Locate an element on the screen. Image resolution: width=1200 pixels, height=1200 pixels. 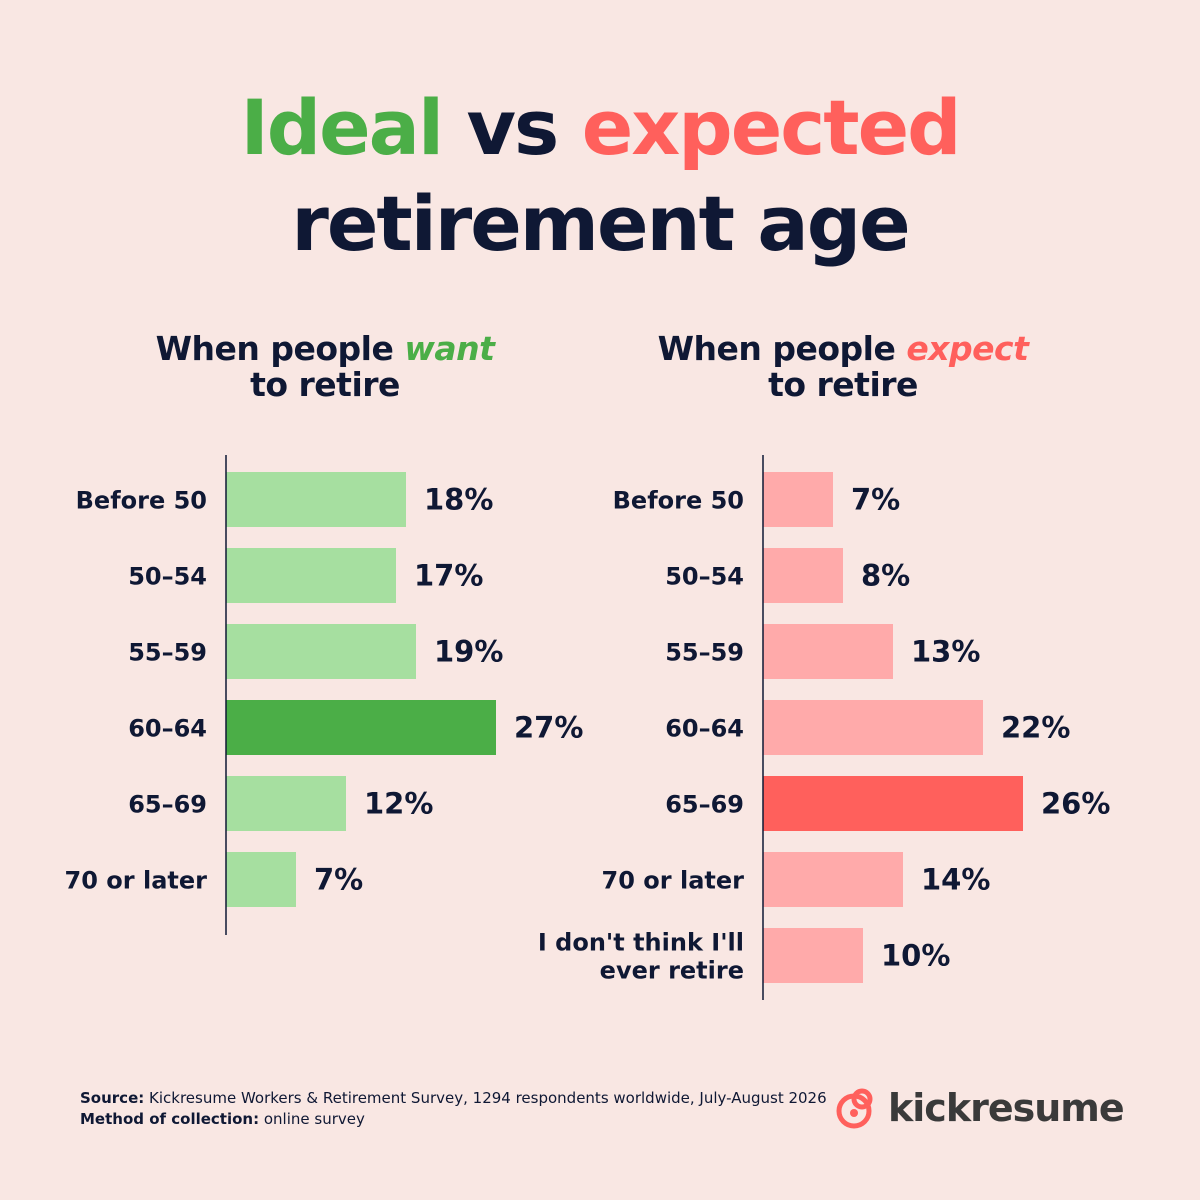
method-text: online survey is located at coordinates (312, 1119).